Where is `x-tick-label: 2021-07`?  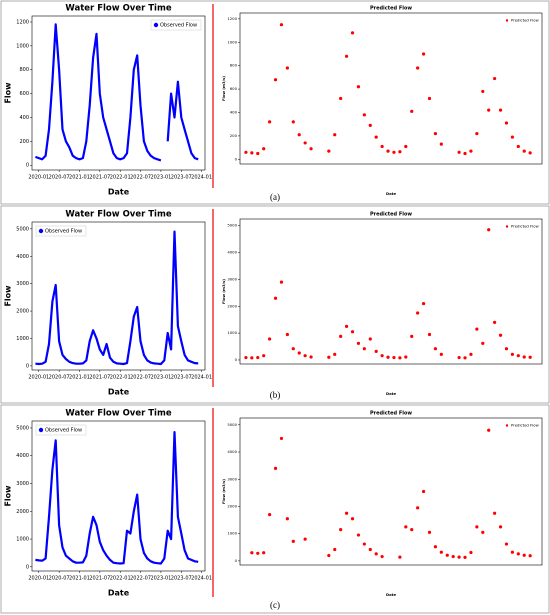
x-tick-label: 2021-07 is located at coordinates (99, 579).